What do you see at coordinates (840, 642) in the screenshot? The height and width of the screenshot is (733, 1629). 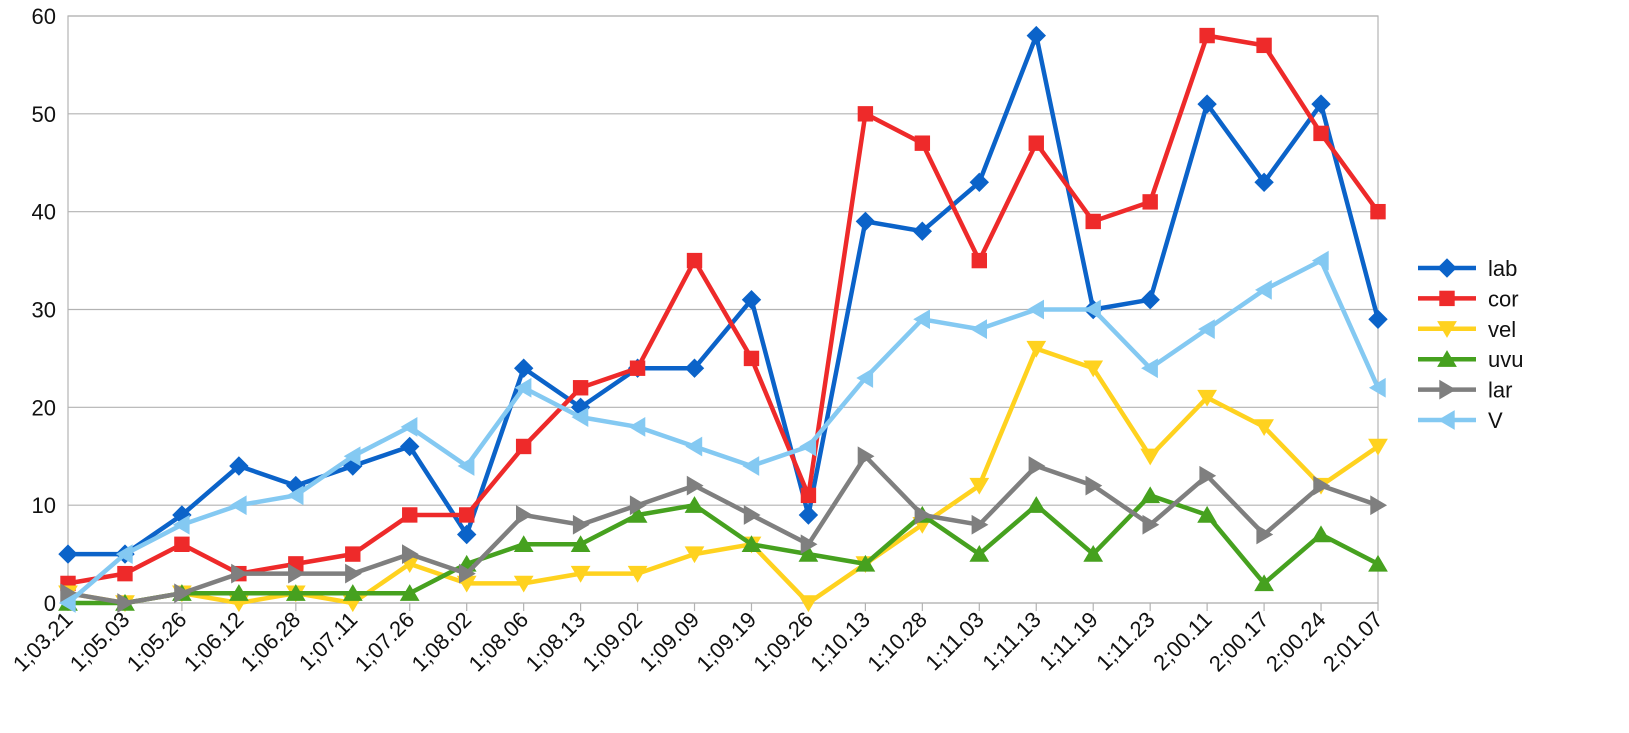 I see `x-tick-label: 1;10.13` at bounding box center [840, 642].